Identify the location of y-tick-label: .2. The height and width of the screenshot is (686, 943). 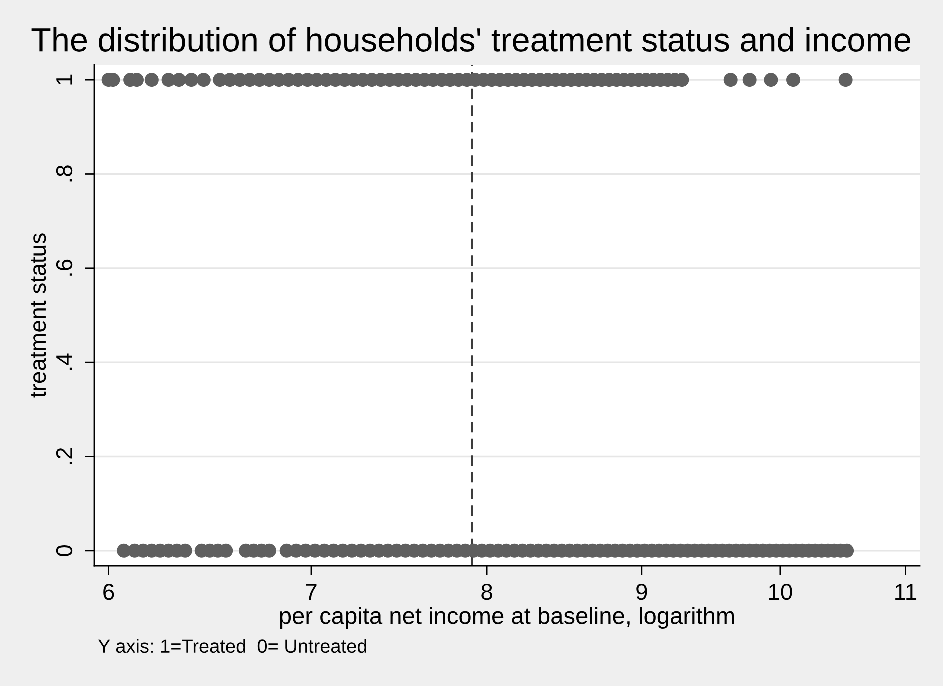
(64, 456).